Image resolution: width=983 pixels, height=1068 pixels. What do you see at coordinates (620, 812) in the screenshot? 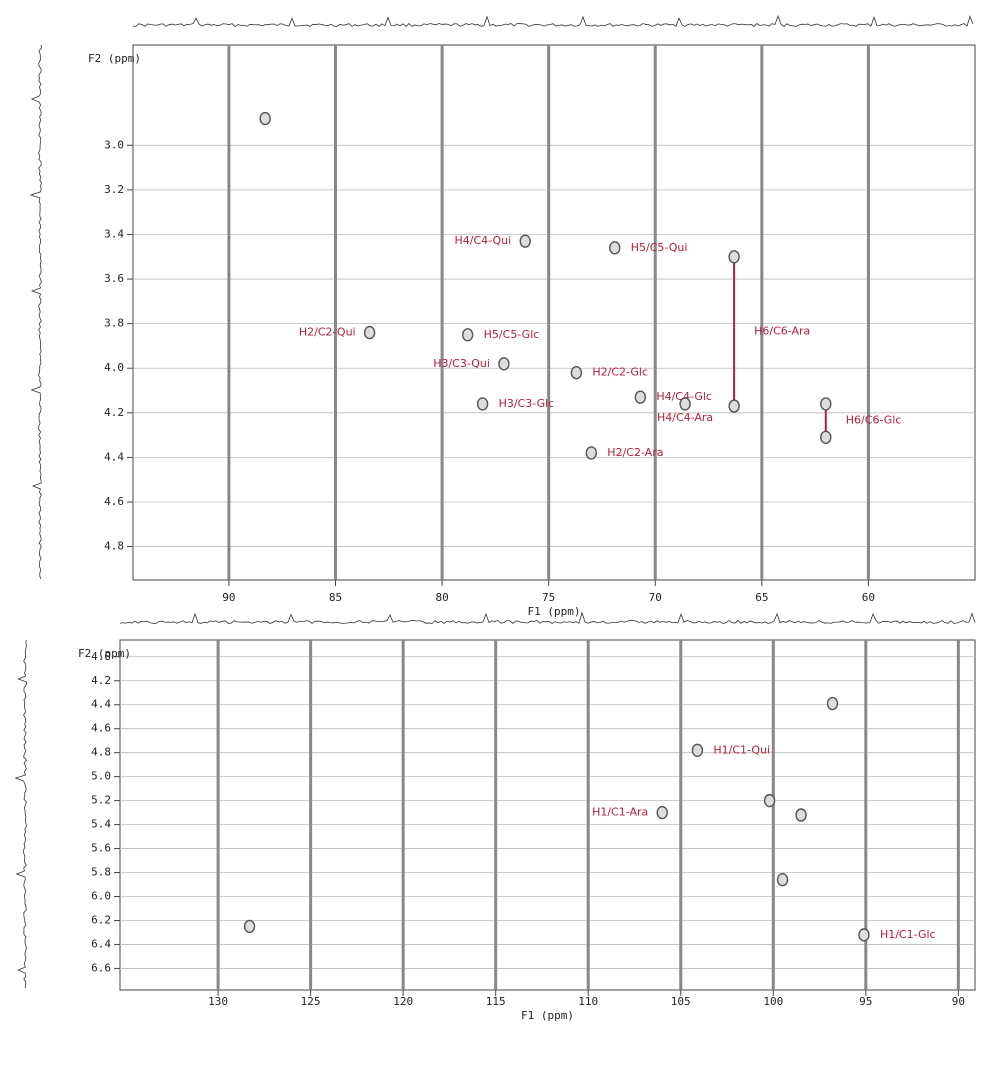
I see `peak-label: H1/C1-Ara` at bounding box center [620, 812].